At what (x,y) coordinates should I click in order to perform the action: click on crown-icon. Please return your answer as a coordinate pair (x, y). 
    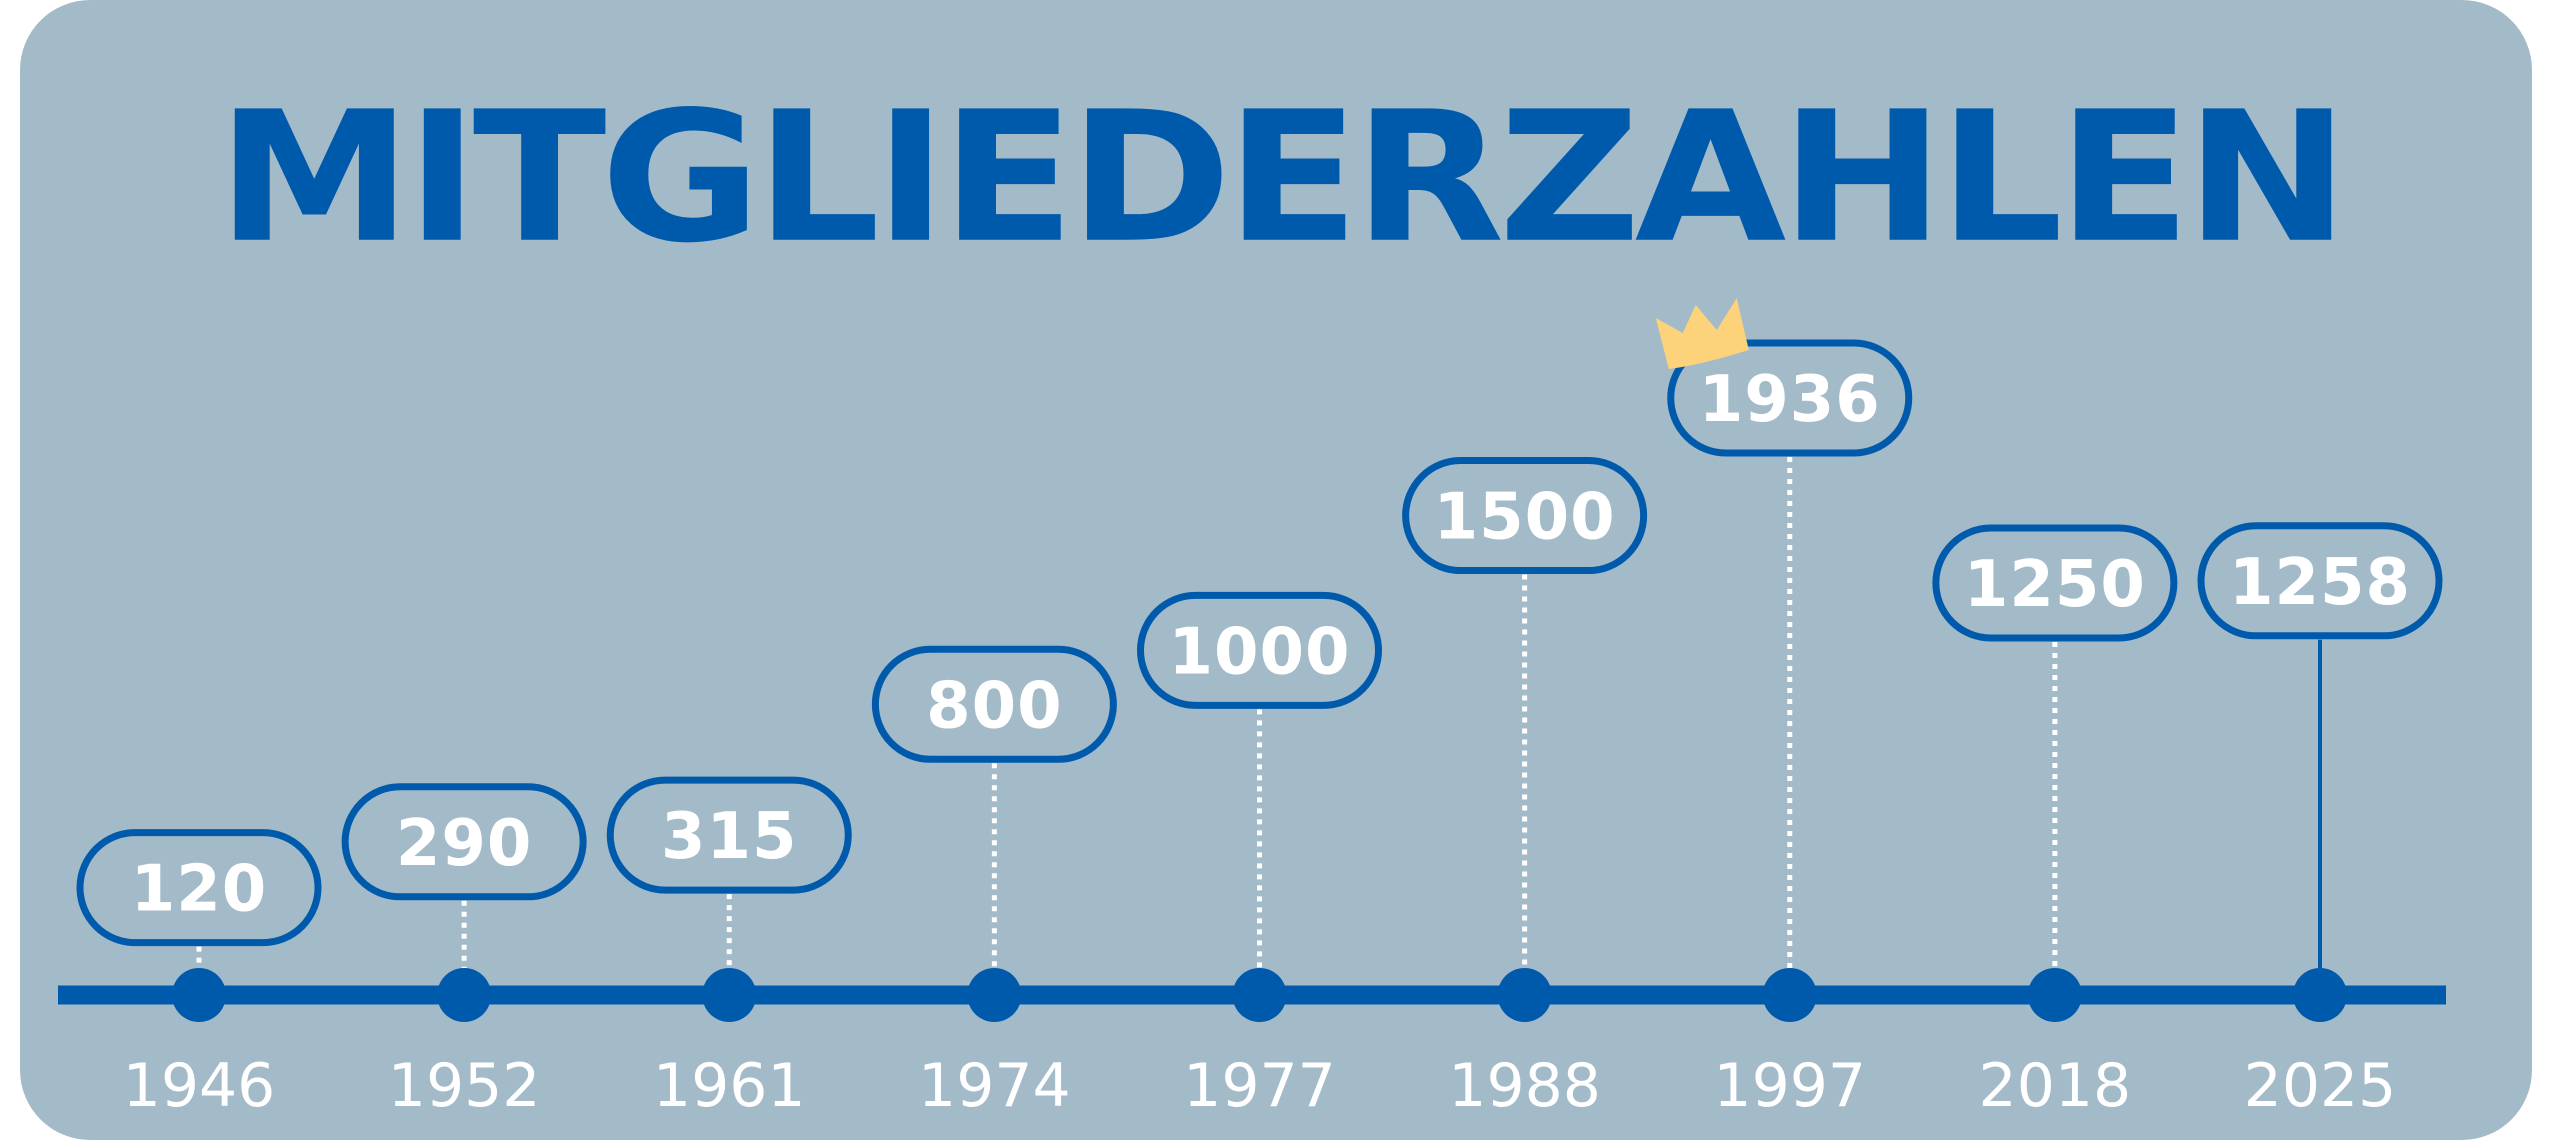
    Looking at the image, I should click on (1702, 333).